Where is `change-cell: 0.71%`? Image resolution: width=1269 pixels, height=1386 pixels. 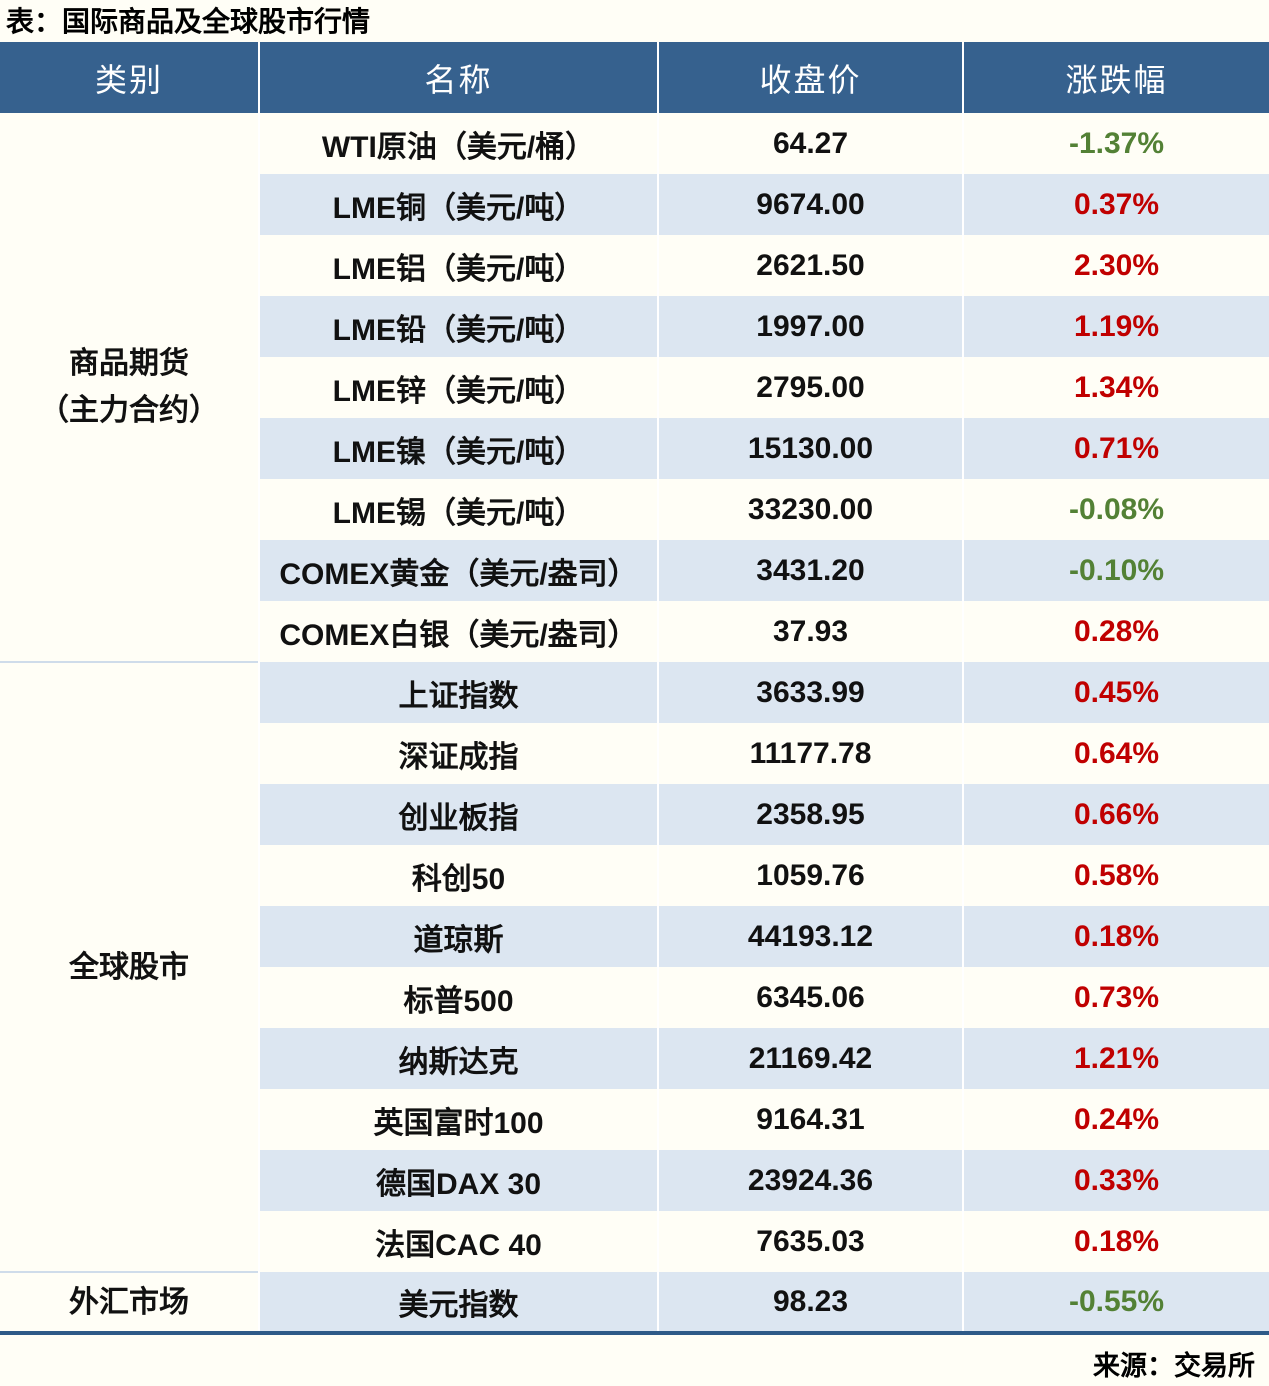
change-cell: 0.71% is located at coordinates (1115, 448).